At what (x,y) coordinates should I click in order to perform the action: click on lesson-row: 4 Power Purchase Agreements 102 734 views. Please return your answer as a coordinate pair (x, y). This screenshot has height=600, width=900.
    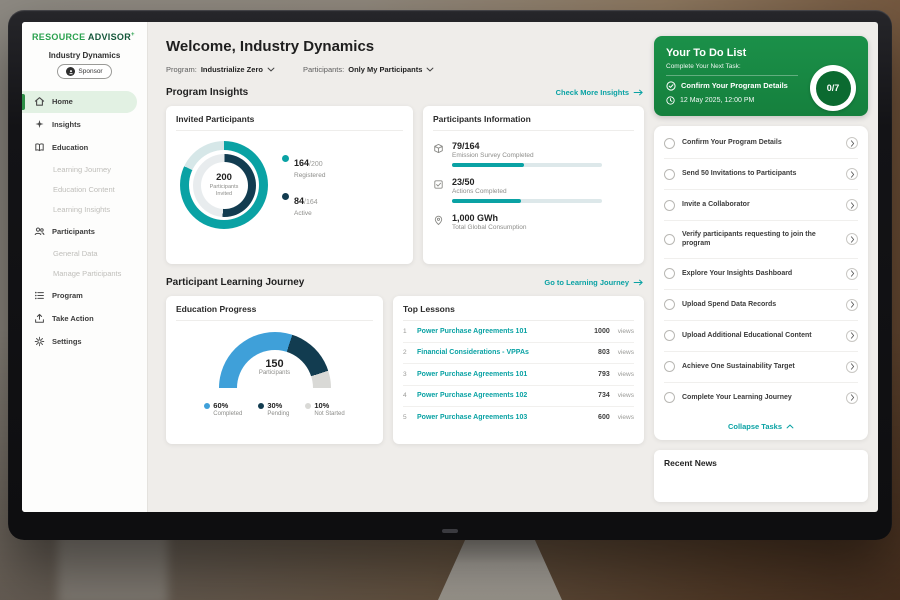
    Looking at the image, I should click on (518, 396).